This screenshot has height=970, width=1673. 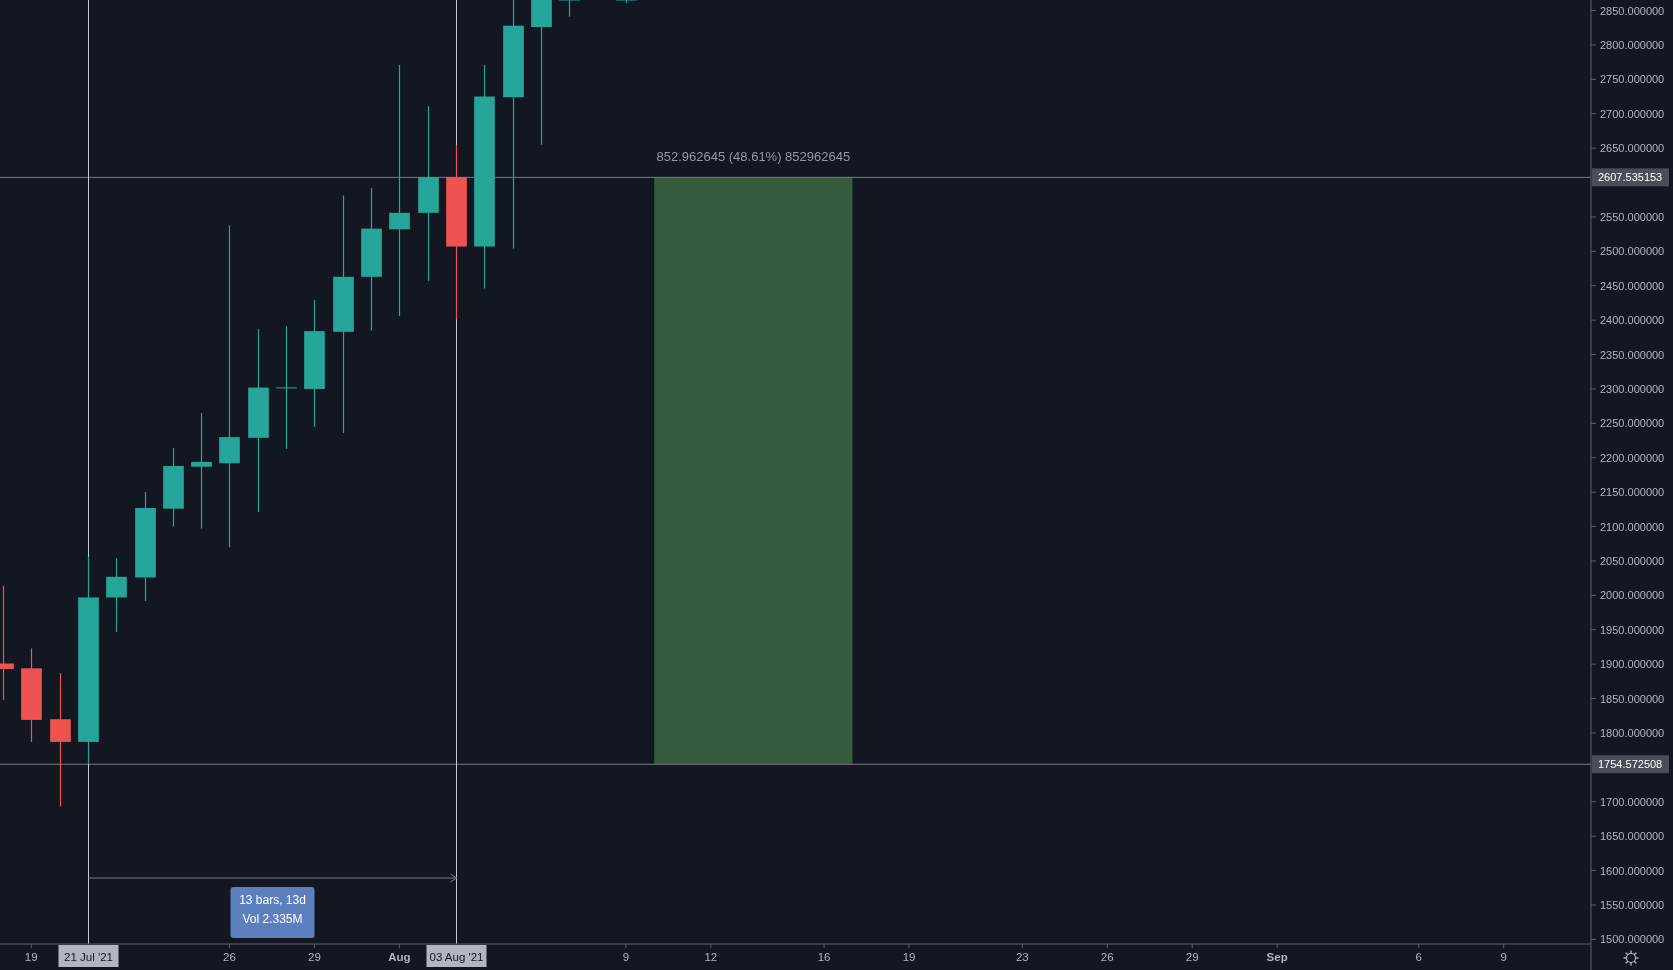 What do you see at coordinates (1632, 44) in the screenshot?
I see `y-tick-label: 2800.000000` at bounding box center [1632, 44].